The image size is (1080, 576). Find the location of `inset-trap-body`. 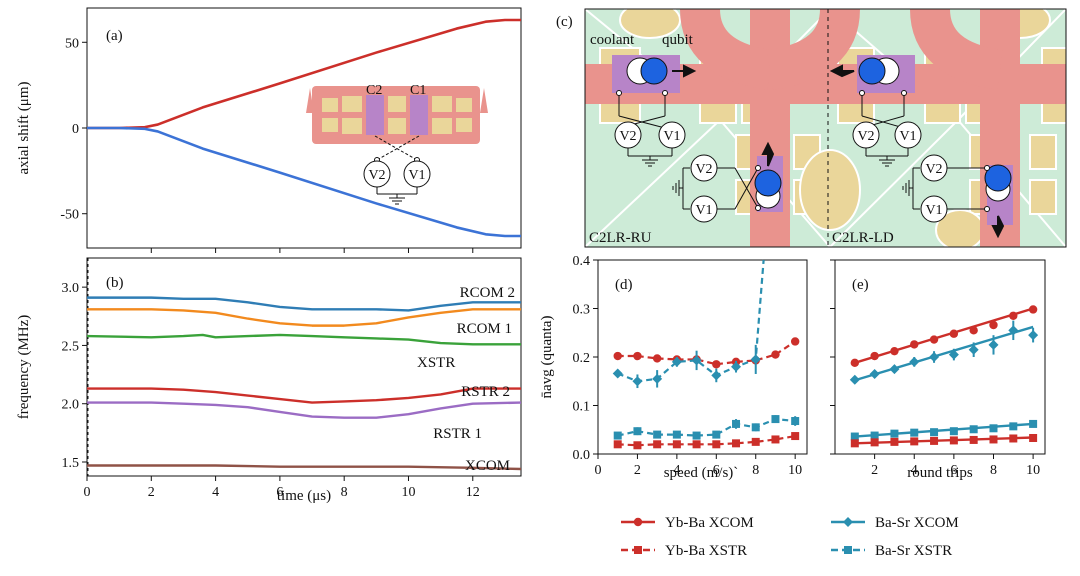

inset-trap-body is located at coordinates (396, 115).